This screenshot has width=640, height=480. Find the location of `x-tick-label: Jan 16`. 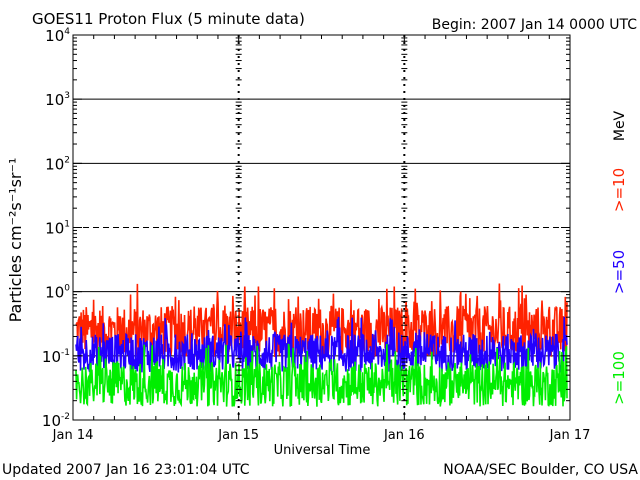

x-tick-label: Jan 16 is located at coordinates (404, 435).